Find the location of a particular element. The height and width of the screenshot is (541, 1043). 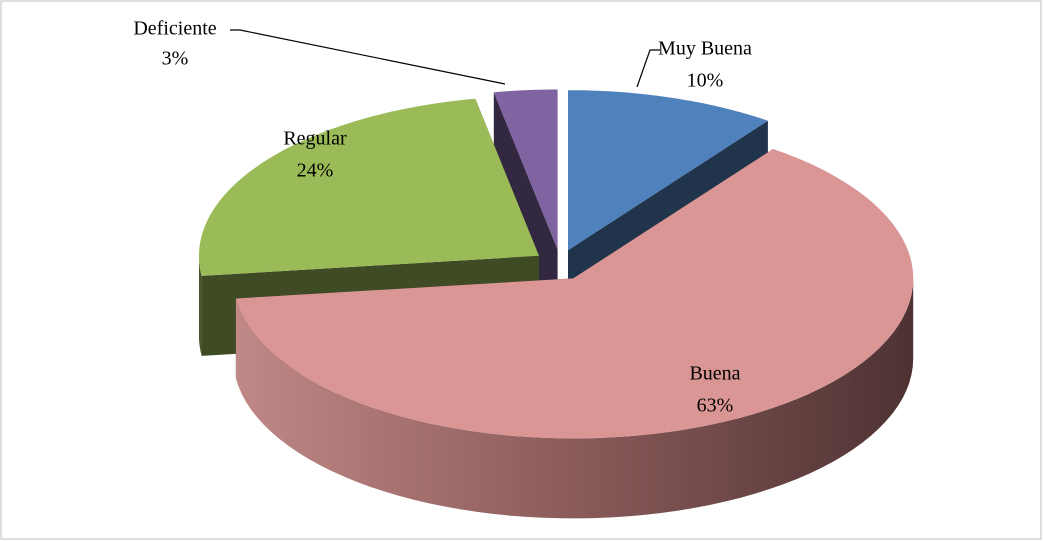

value-label: 24% is located at coordinates (315, 171).